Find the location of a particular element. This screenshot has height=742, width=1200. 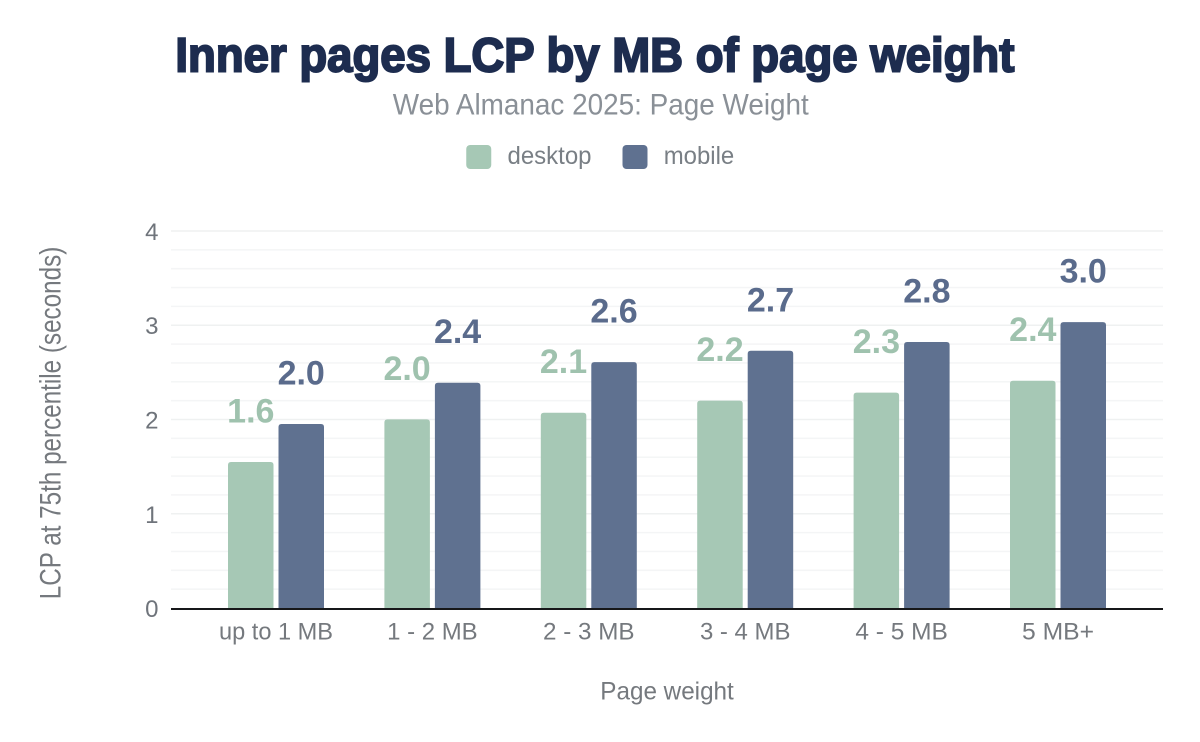

svg-text: 3.0 is located at coordinates (1083, 272).